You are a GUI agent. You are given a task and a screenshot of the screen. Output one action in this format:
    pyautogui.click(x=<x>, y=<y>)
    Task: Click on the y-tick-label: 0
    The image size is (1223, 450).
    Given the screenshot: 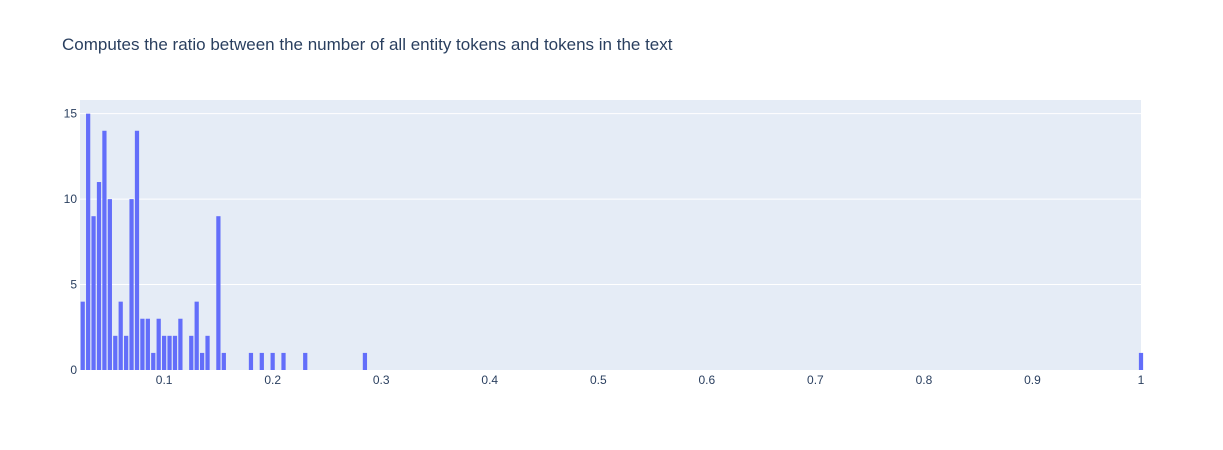 What is the action you would take?
    pyautogui.click(x=73, y=370)
    